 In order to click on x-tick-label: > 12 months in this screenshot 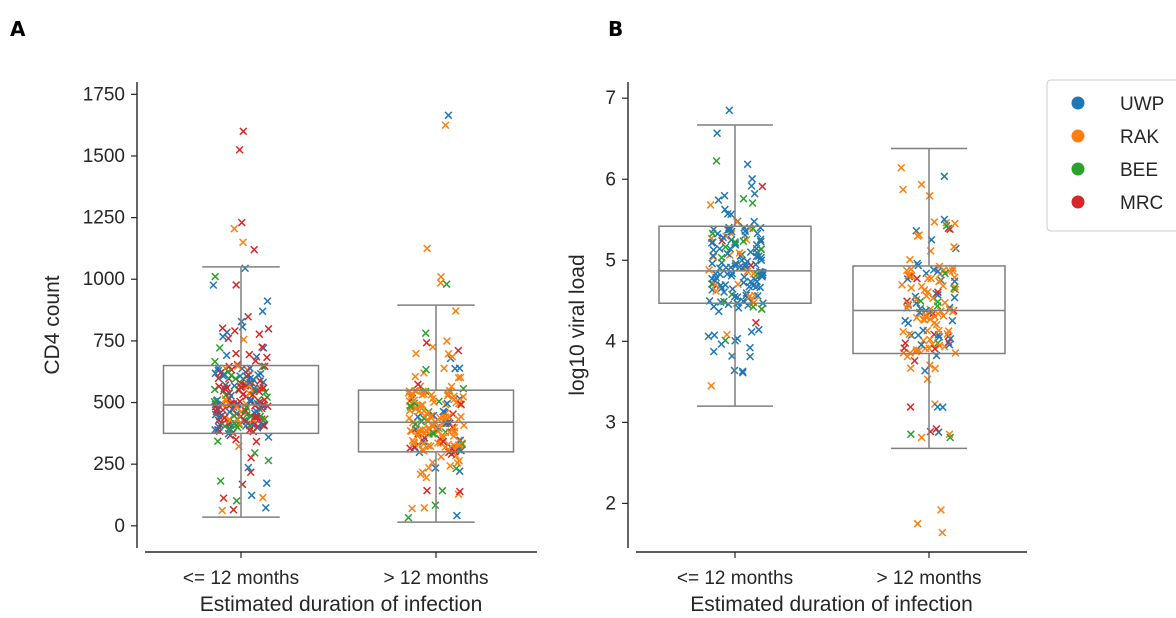, I will do `click(435, 578)`.